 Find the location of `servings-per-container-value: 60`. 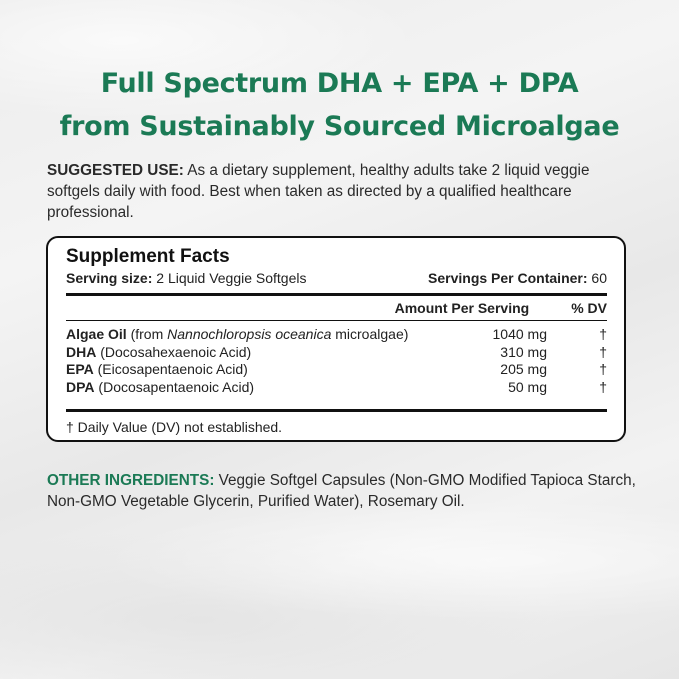

servings-per-container-value: 60 is located at coordinates (597, 278).